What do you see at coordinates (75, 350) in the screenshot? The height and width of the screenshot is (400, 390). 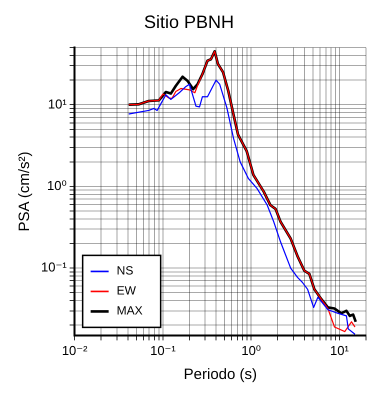 I see `x-tick-label: 10⁻²` at bounding box center [75, 350].